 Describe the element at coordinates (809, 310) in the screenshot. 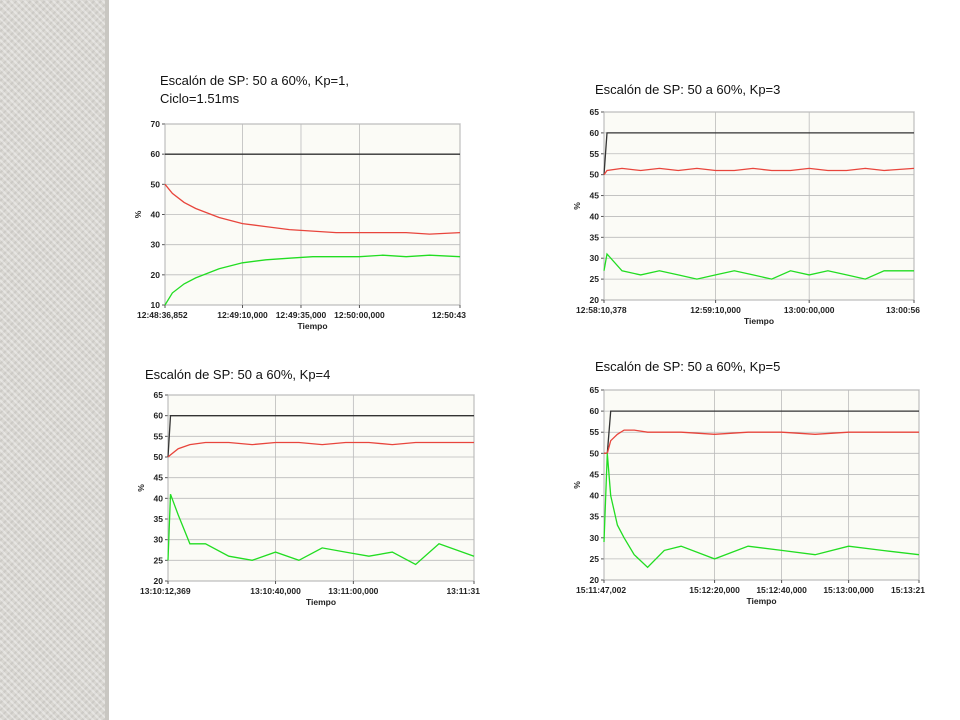

I see `x-tick-label: 13:00:00,000` at that location.